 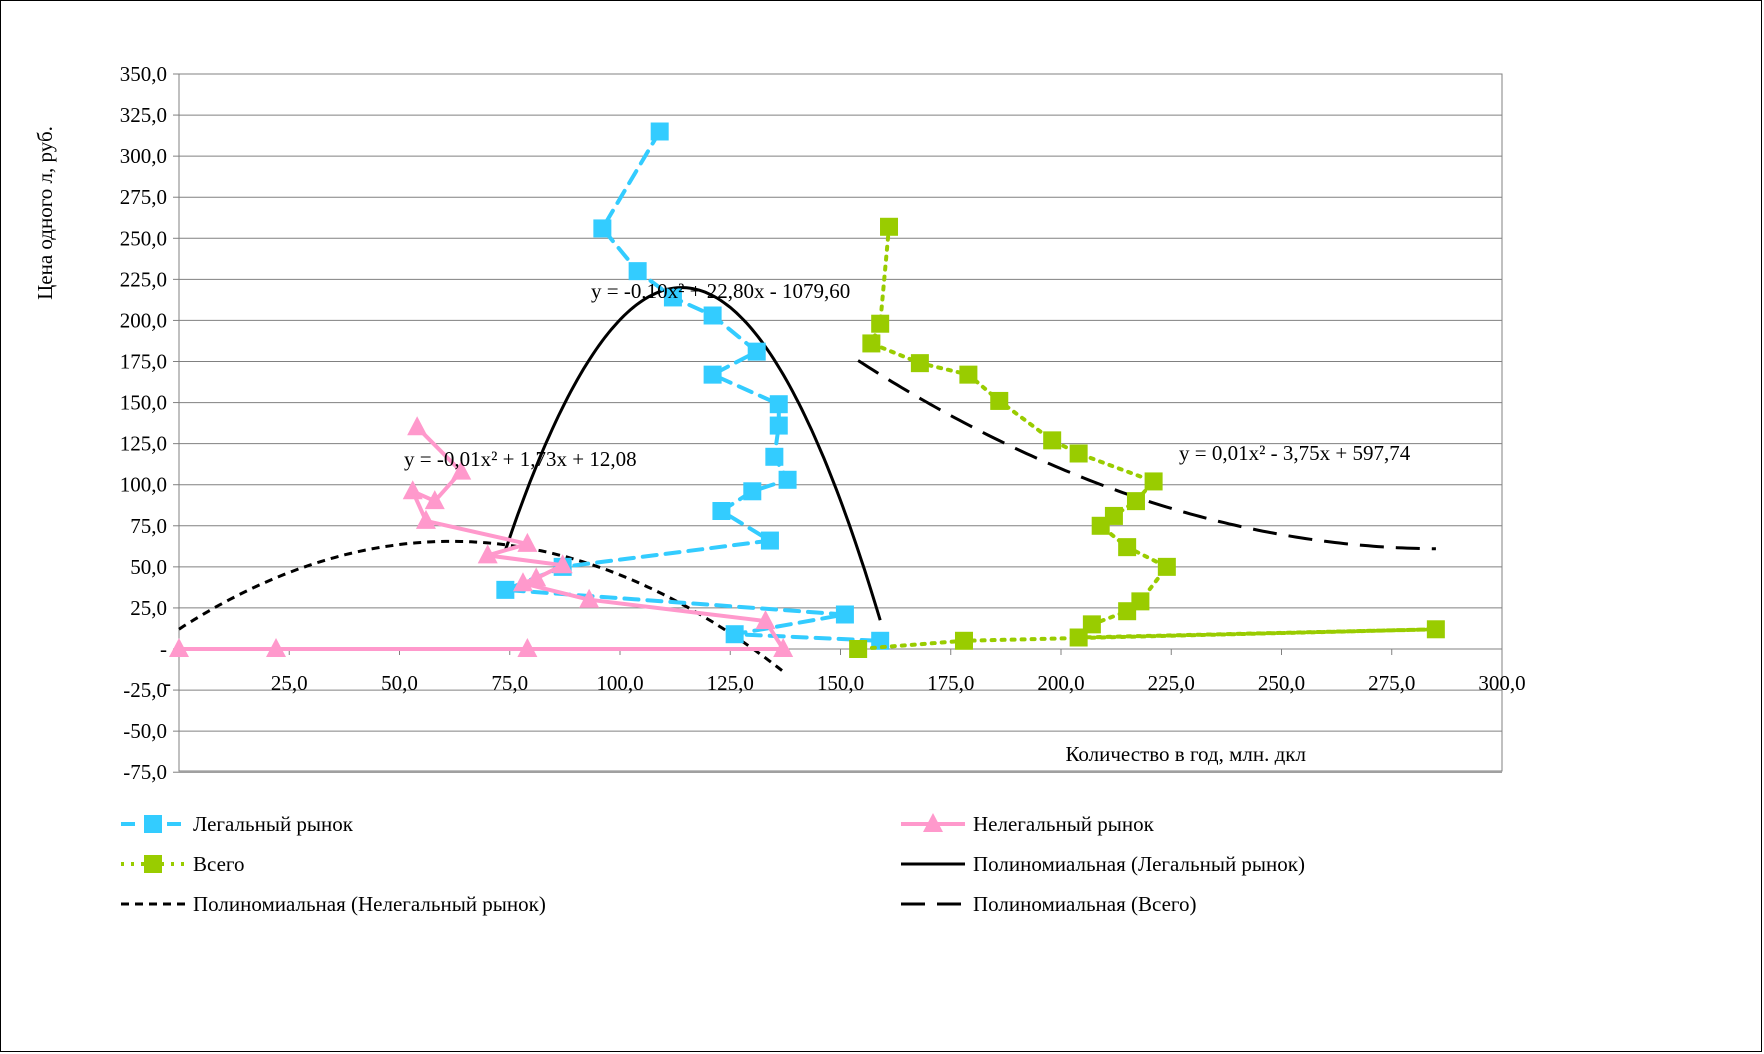 What do you see at coordinates (720, 291) in the screenshot?
I see `trendline-equation: y = -0,10x² + 22,80x - 1079,60` at bounding box center [720, 291].